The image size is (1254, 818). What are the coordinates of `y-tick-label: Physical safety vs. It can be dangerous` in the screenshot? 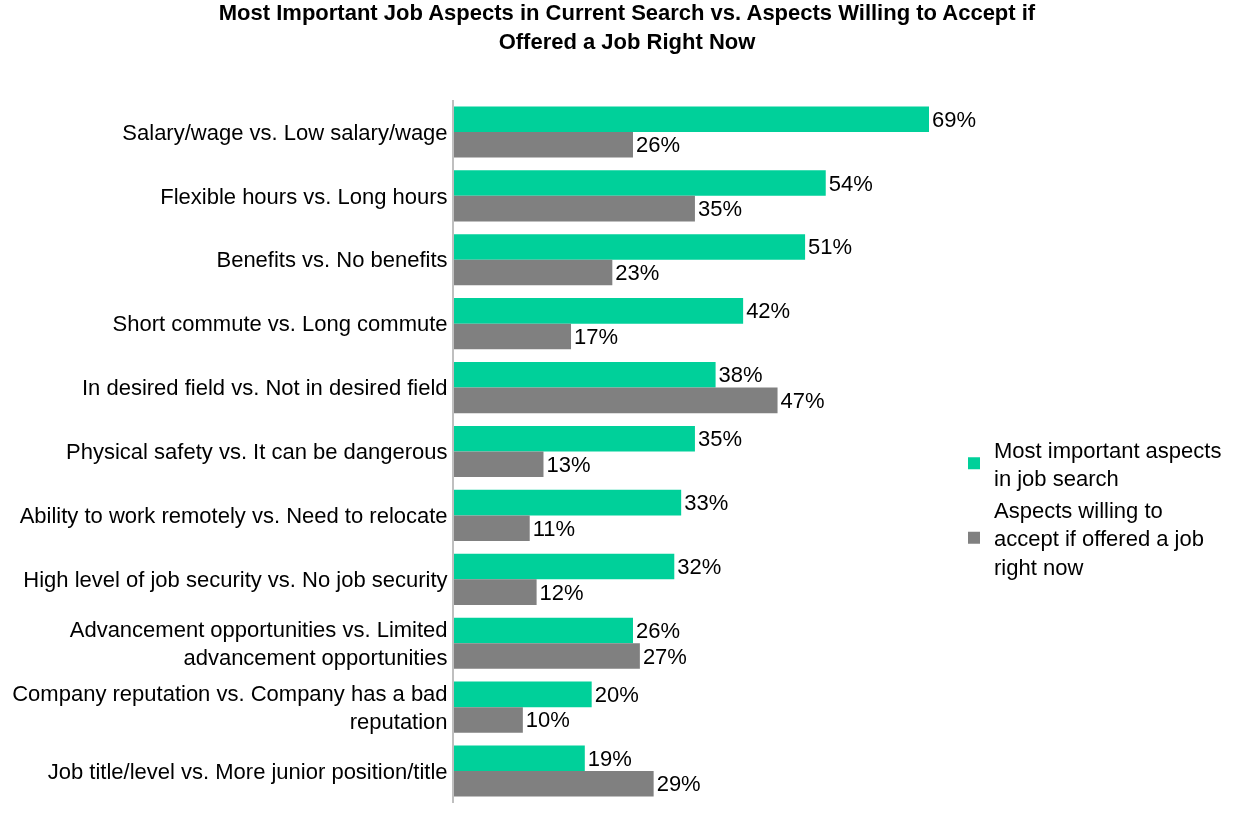 It's located at (257, 452).